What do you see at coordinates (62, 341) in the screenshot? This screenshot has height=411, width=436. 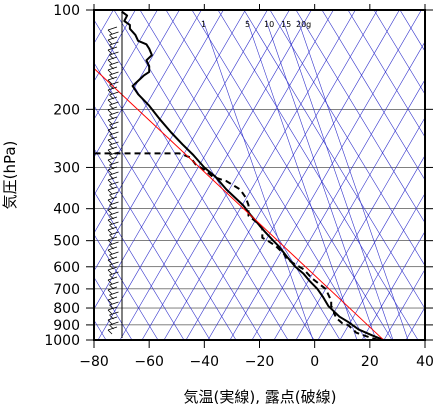 I see `y-tick-label: 1000` at bounding box center [62, 341].